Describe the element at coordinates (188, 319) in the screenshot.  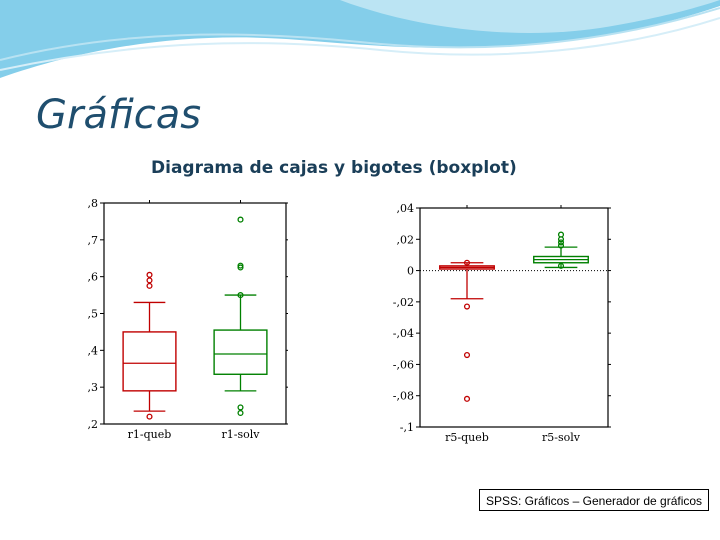
I see `boxplot-r1: ,8 ,7 ,6 ,5 ,4 ,3 ,2 r1-queb r1-solv` at that location.